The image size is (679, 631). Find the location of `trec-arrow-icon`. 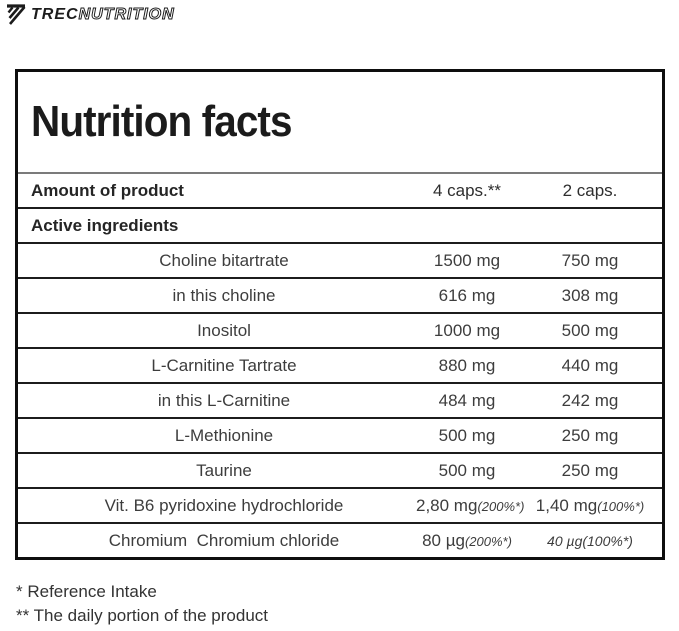

trec-arrow-icon is located at coordinates (16, 15).